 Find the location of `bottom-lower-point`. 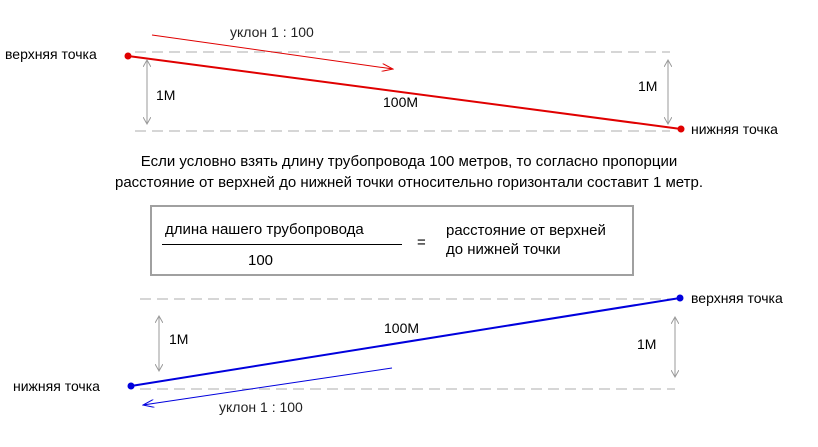

bottom-lower-point is located at coordinates (131, 386).